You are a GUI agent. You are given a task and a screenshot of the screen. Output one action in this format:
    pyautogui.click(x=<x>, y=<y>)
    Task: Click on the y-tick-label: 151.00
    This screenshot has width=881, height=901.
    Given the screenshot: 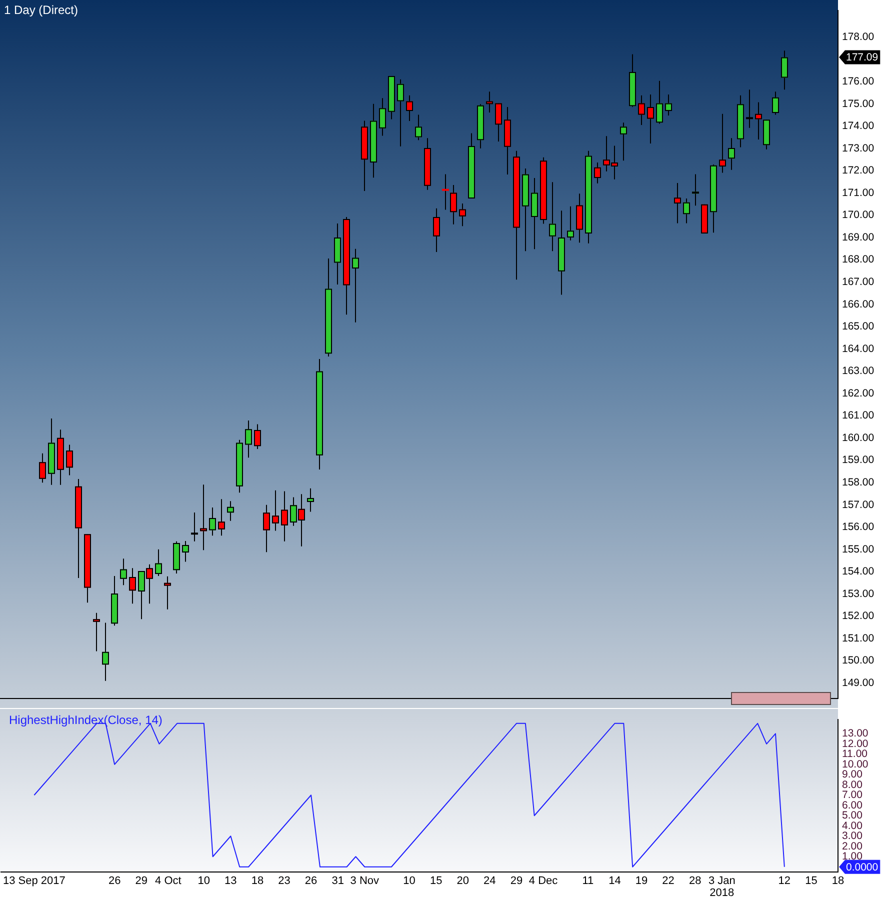 What is the action you would take?
    pyautogui.click(x=858, y=638)
    